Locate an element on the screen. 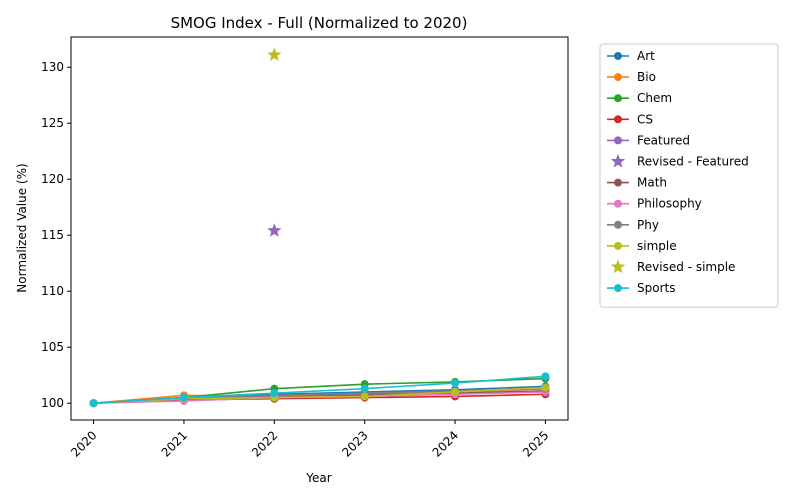 This screenshot has width=800, height=500. series-revised-simple is located at coordinates (274, 54).